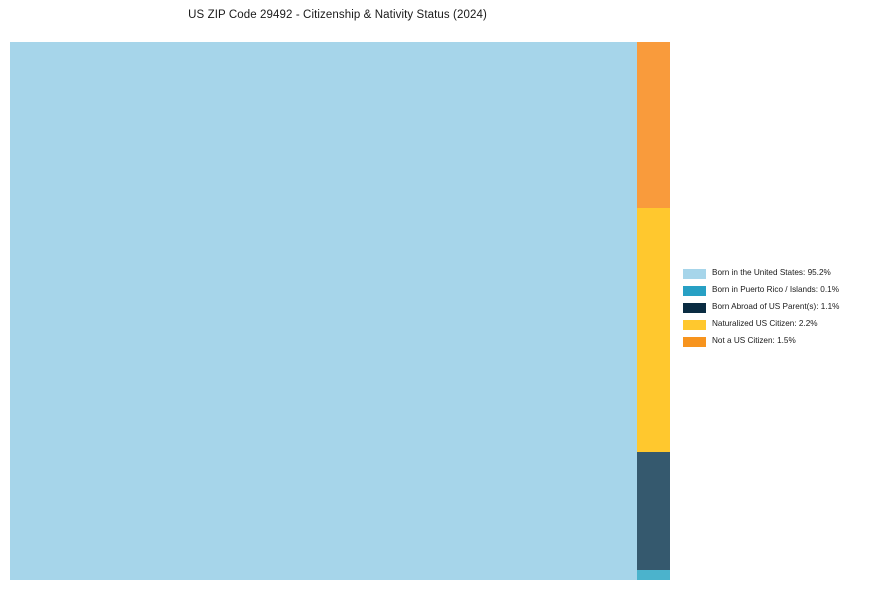 The image size is (889, 590). I want to click on legend-item-label: Not a US Citizen: 1.5%, so click(754, 341).